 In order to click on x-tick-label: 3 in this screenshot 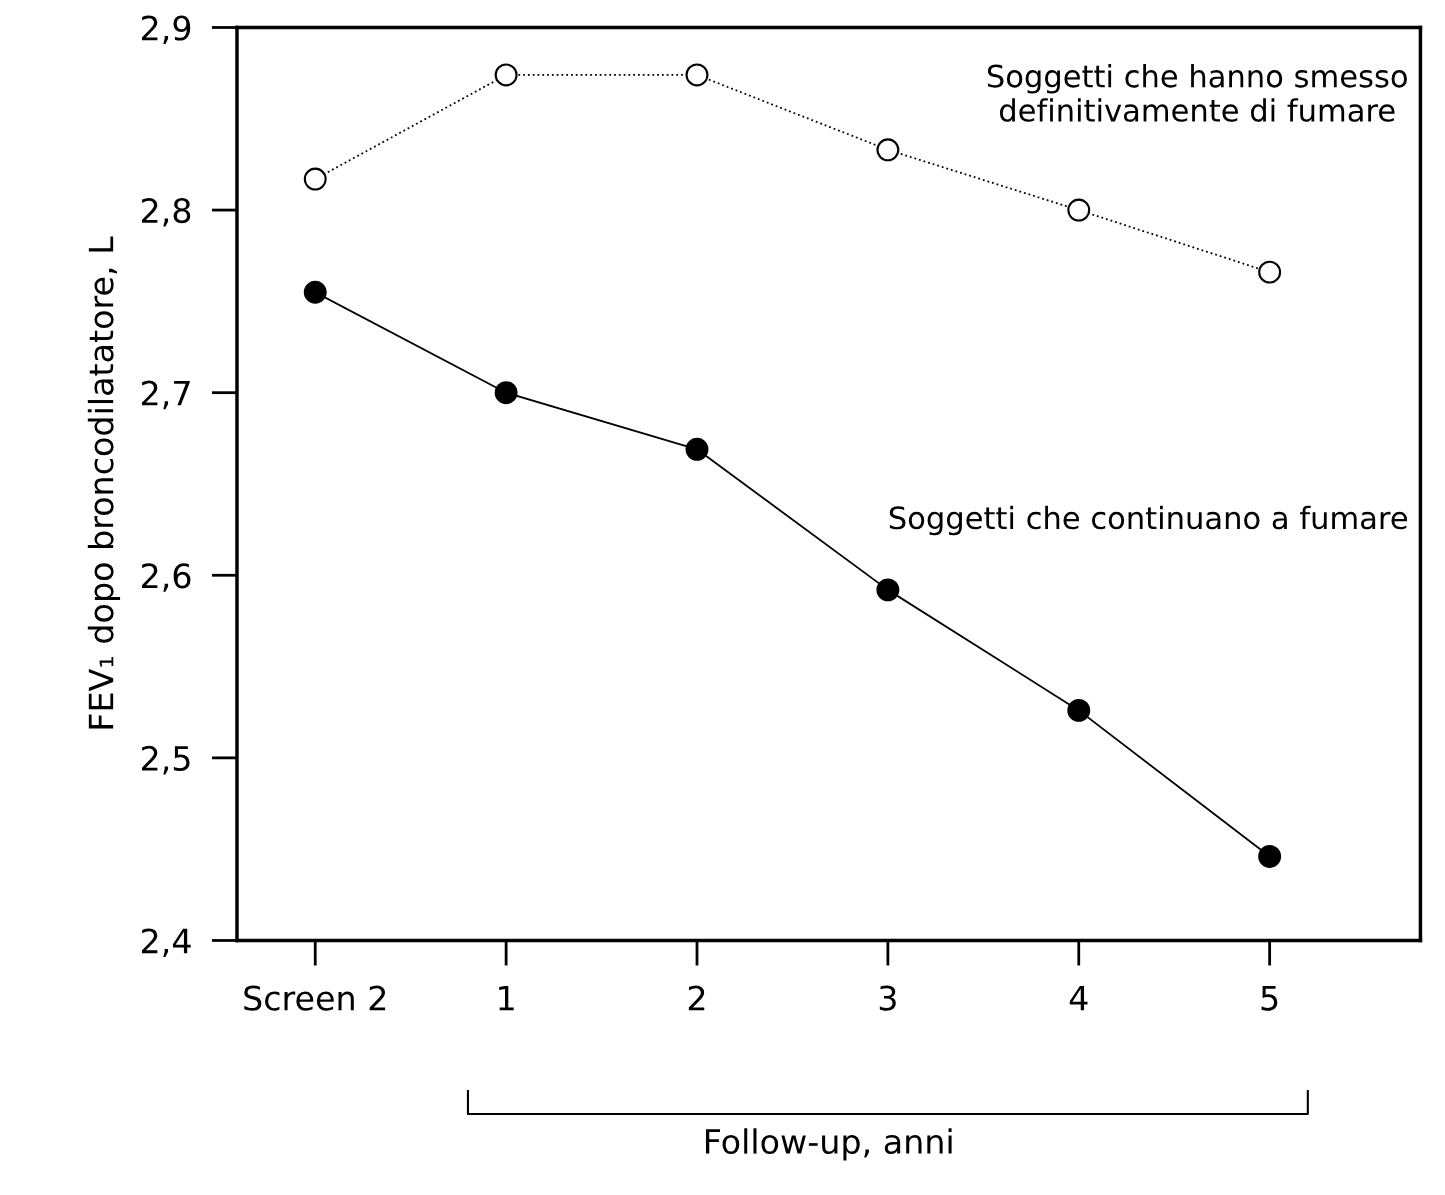, I will do `click(887, 998)`.